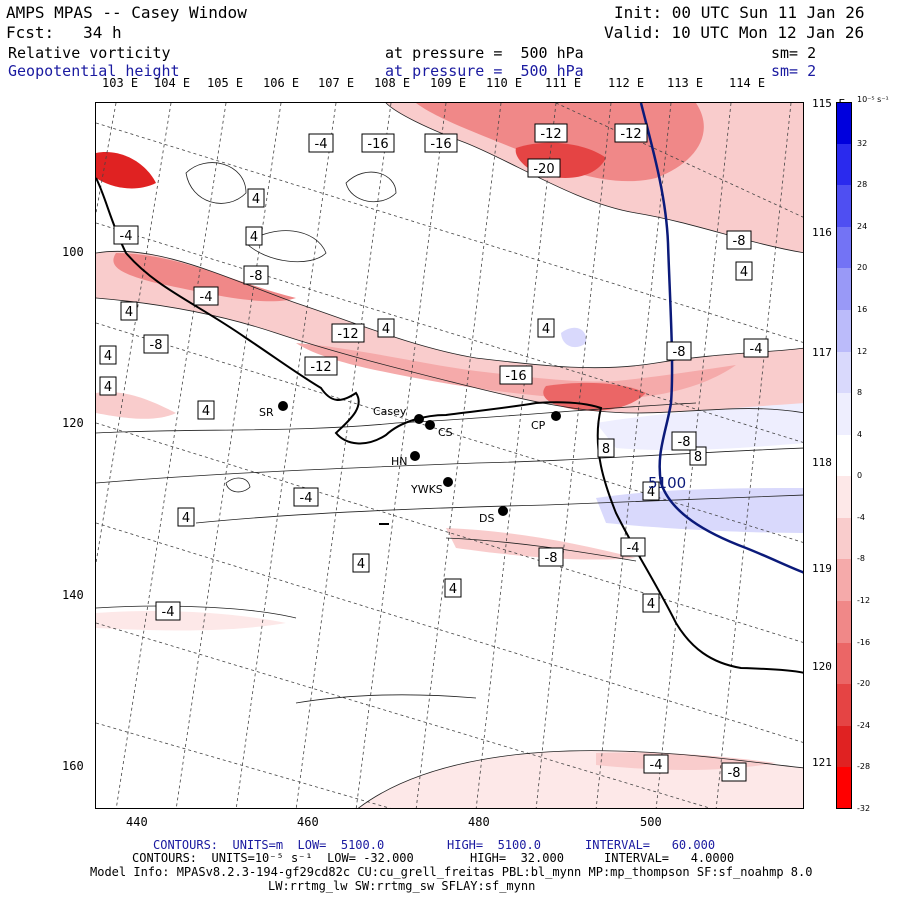 The height and width of the screenshot is (900, 900). What do you see at coordinates (73, 423) in the screenshot?
I see `y-tick: 120` at bounding box center [73, 423].